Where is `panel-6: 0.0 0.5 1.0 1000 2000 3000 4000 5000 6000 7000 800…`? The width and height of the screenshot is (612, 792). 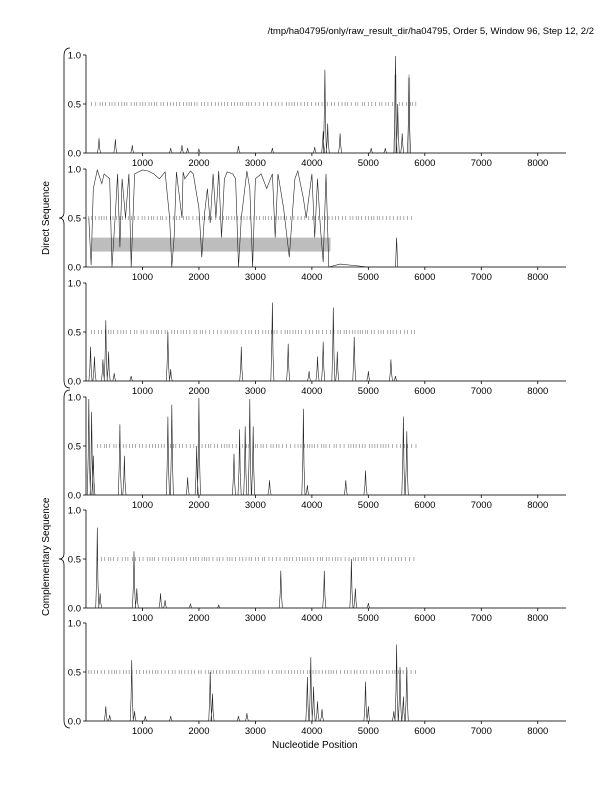
panel-6: 0.0 0.5 1.0 1000 2000 3000 4000 5000 6000 7000 800… is located at coordinates (317, 678).